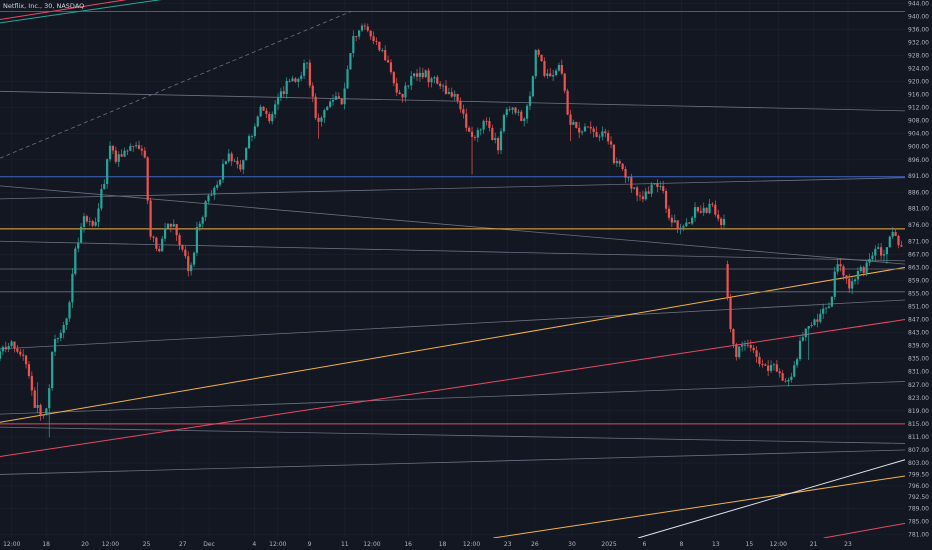  What do you see at coordinates (918, 16) in the screenshot?
I see `price-tick-1: 940.00` at bounding box center [918, 16].